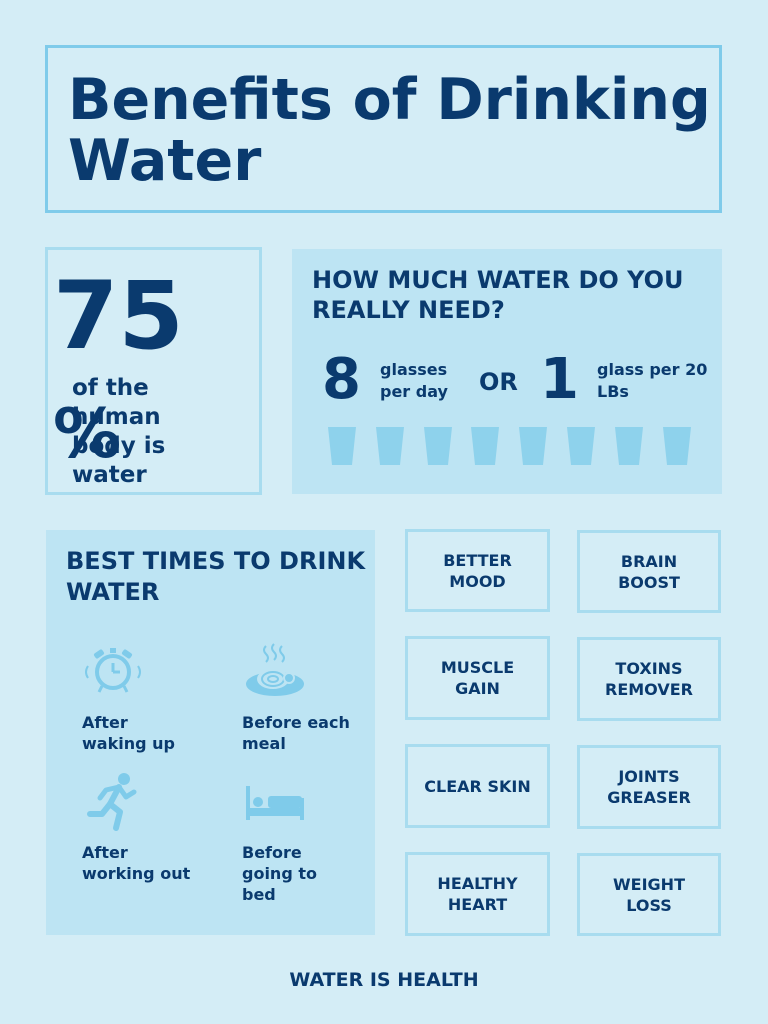 This screenshot has height=1024, width=768. Describe the element at coordinates (279, 873) in the screenshot. I see `time-label-bed: Before going to bed` at that location.